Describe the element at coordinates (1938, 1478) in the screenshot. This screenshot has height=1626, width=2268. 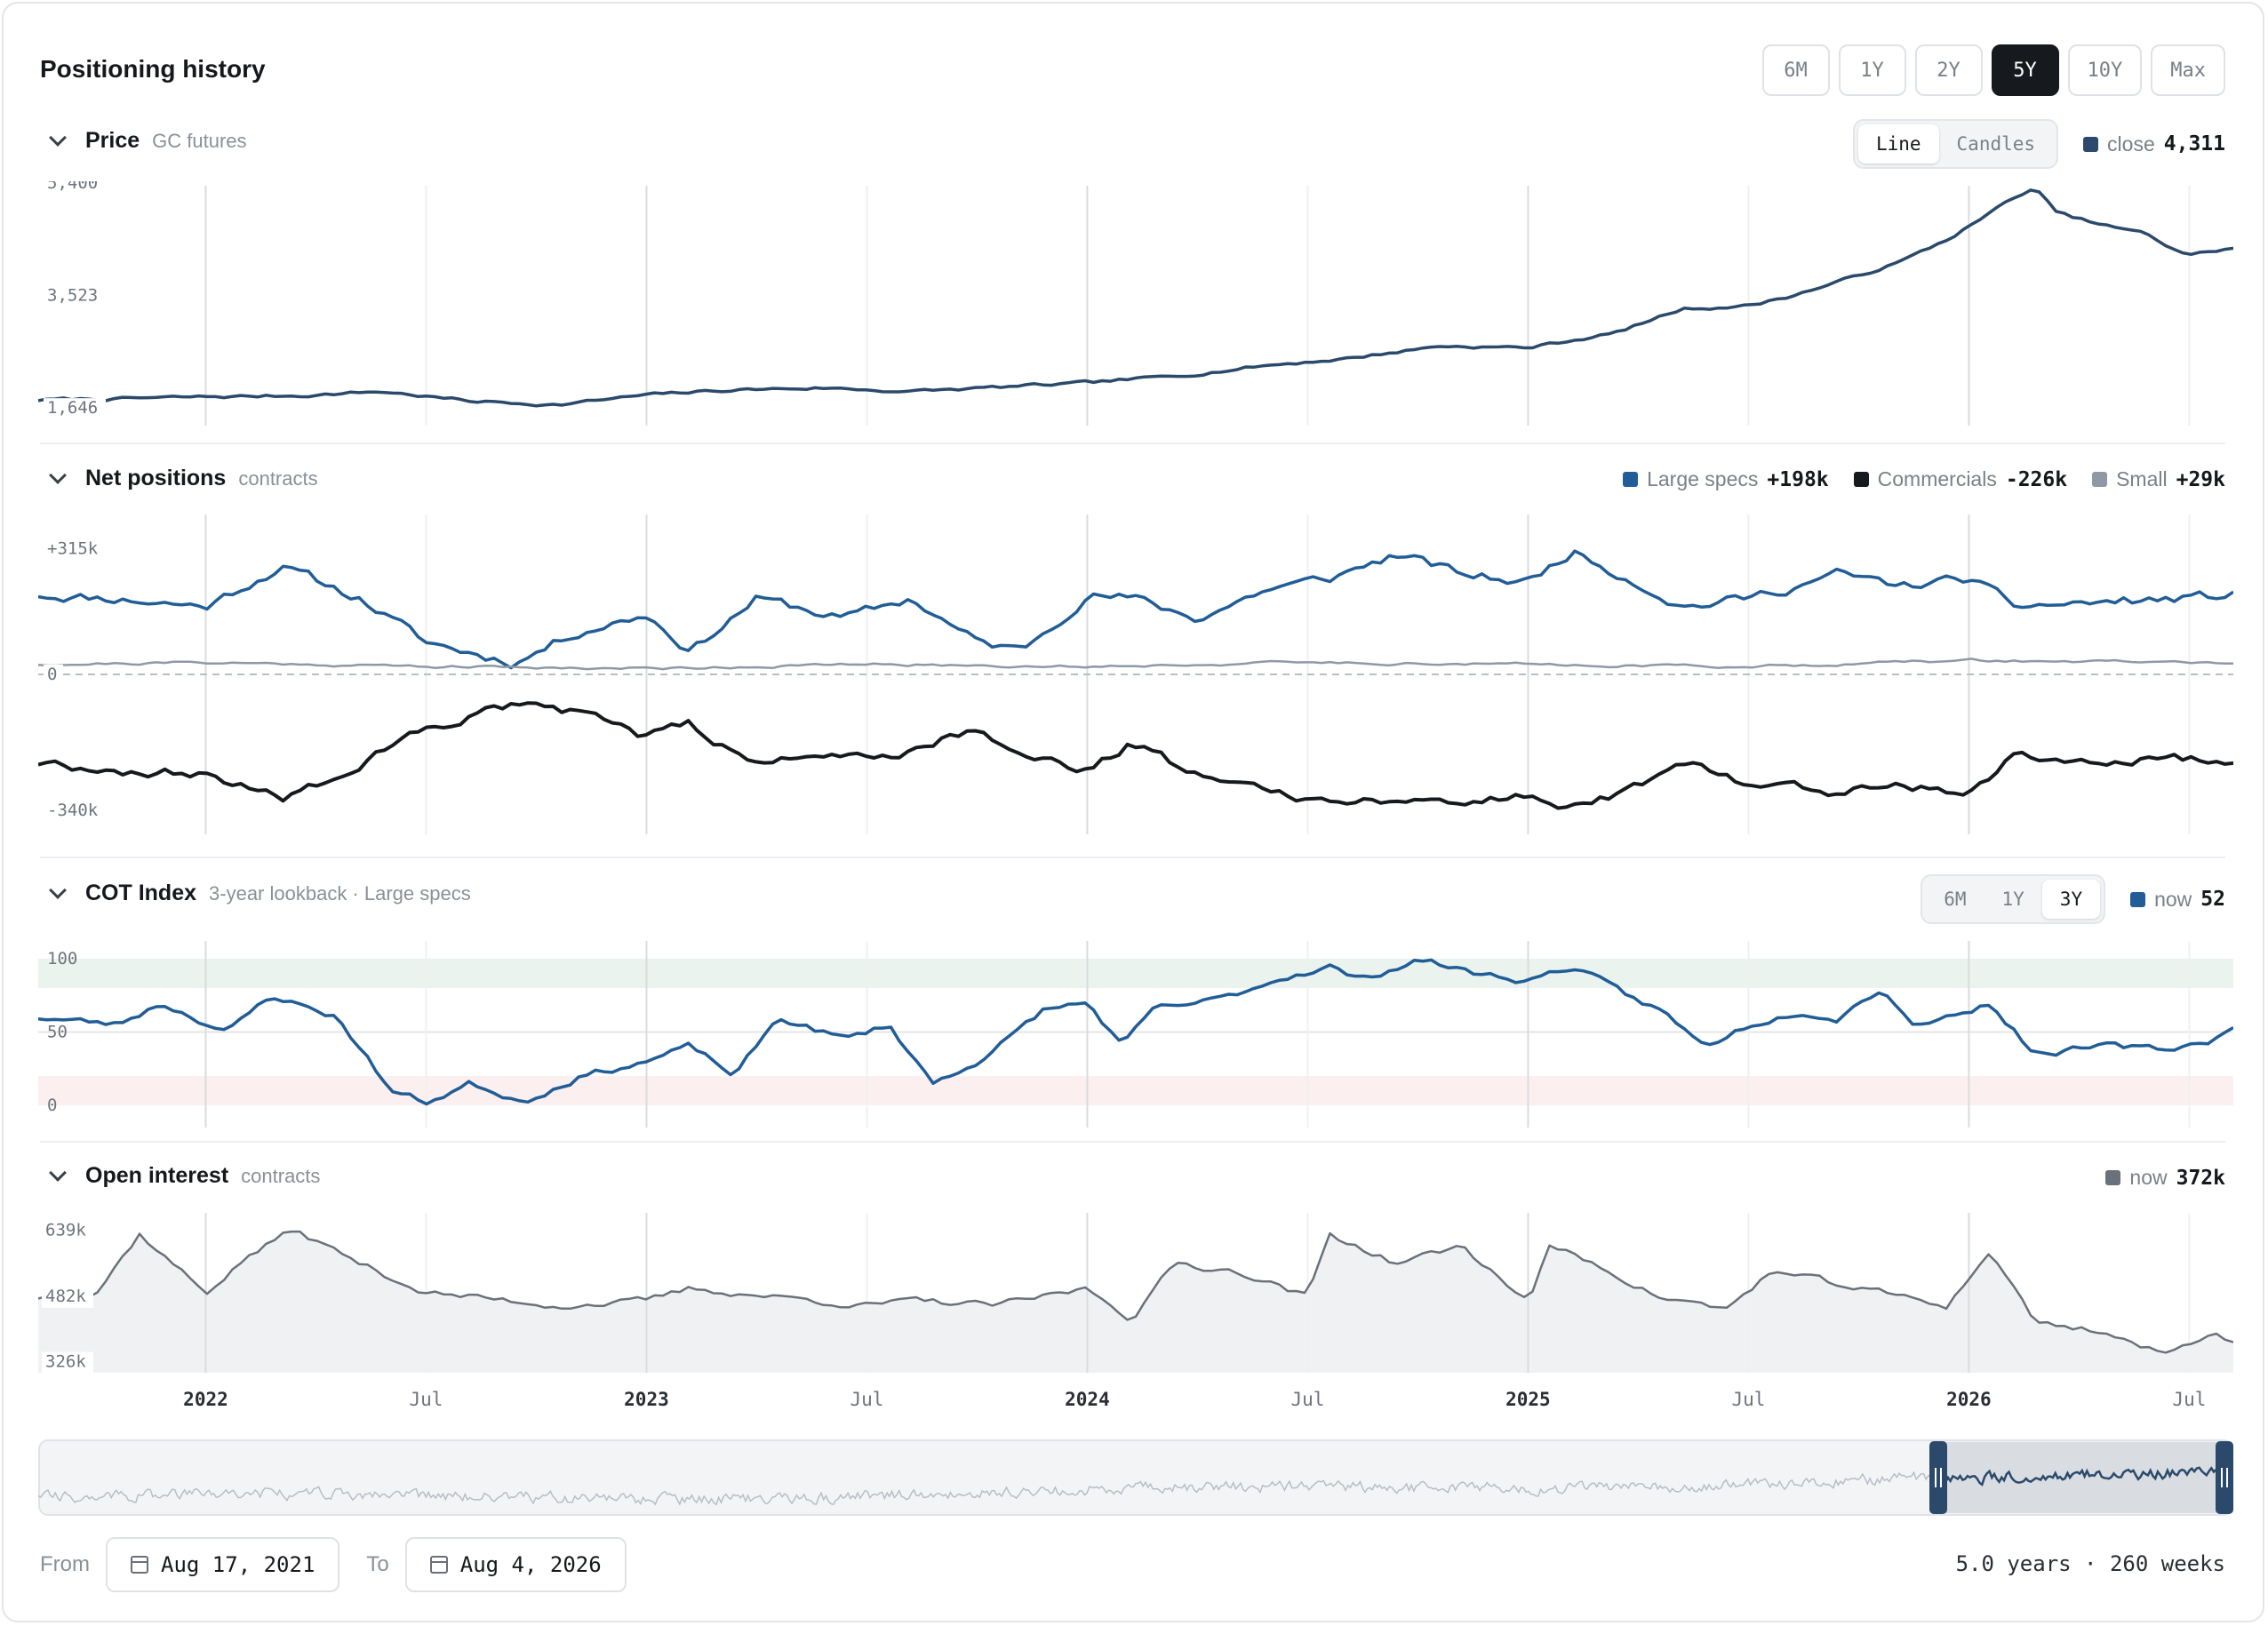
I see `navigator-left-handle` at that location.